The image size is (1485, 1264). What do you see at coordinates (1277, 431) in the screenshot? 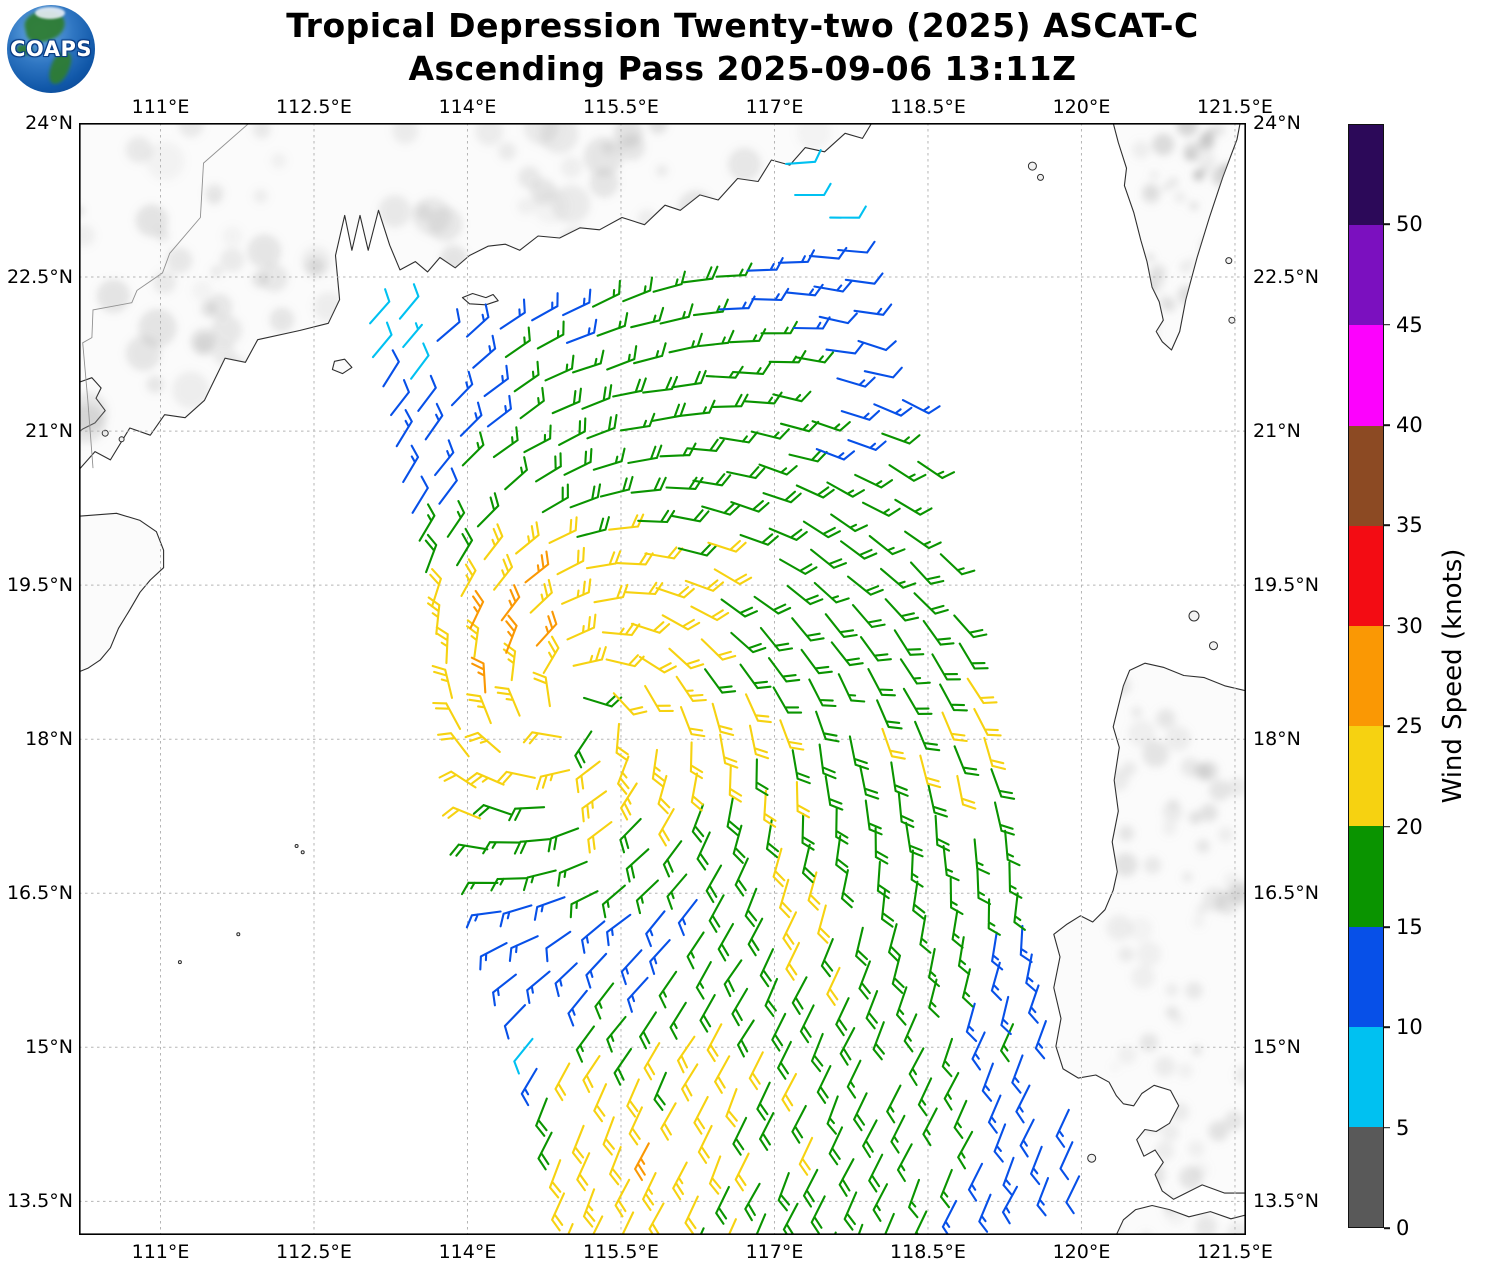
I see `lat-tick-label-right: 21°N` at bounding box center [1277, 431].